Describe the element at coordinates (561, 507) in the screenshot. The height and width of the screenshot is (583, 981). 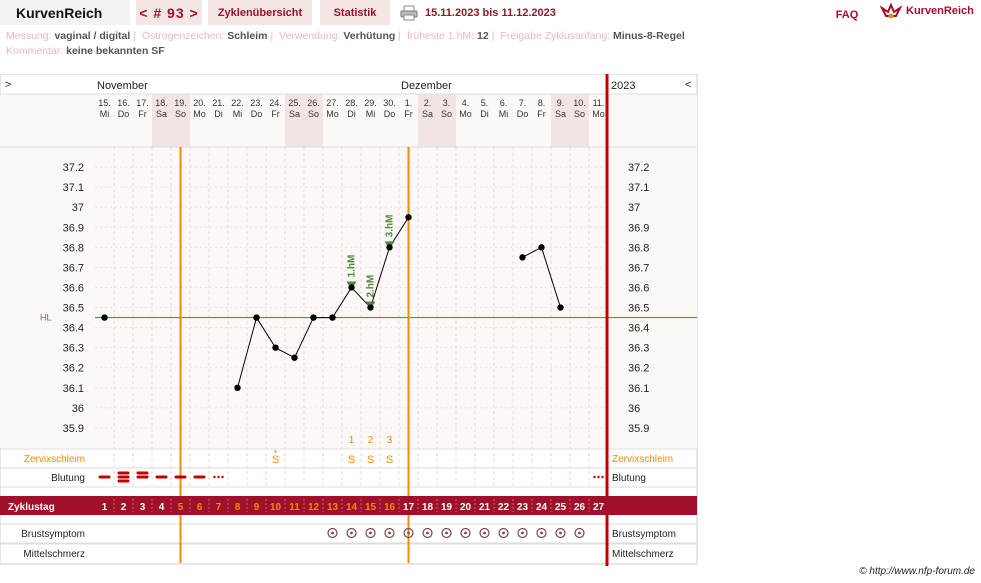
I see `cycle-day-number: 25` at that location.